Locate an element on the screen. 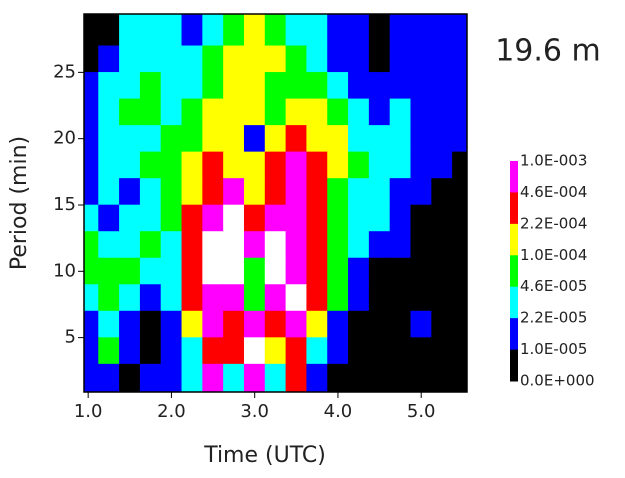 The height and width of the screenshot is (478, 625). y-tick-label: 20 is located at coordinates (64, 138).